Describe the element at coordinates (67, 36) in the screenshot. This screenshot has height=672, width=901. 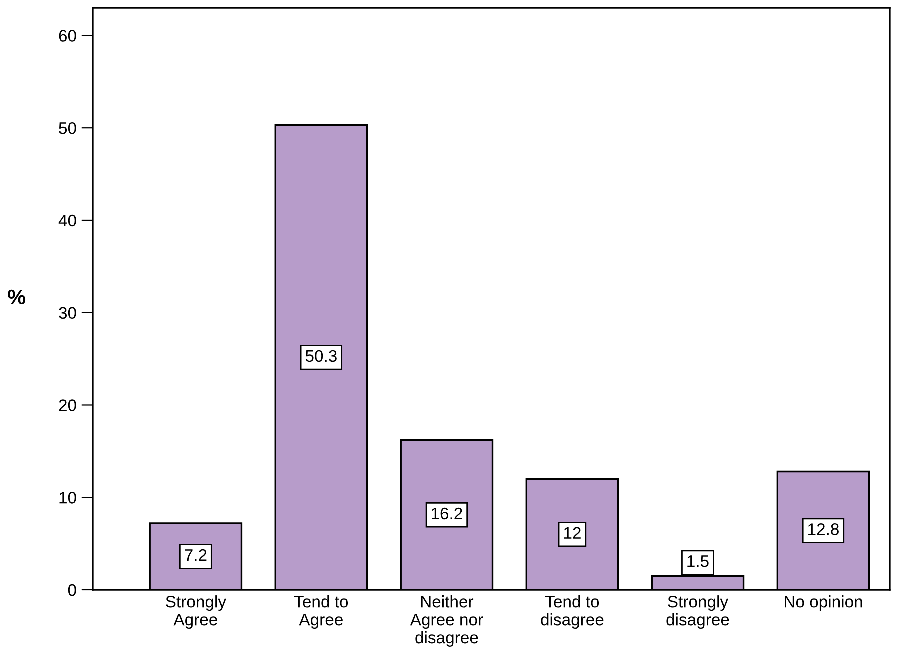
I see `y-tick-label: 60` at that location.